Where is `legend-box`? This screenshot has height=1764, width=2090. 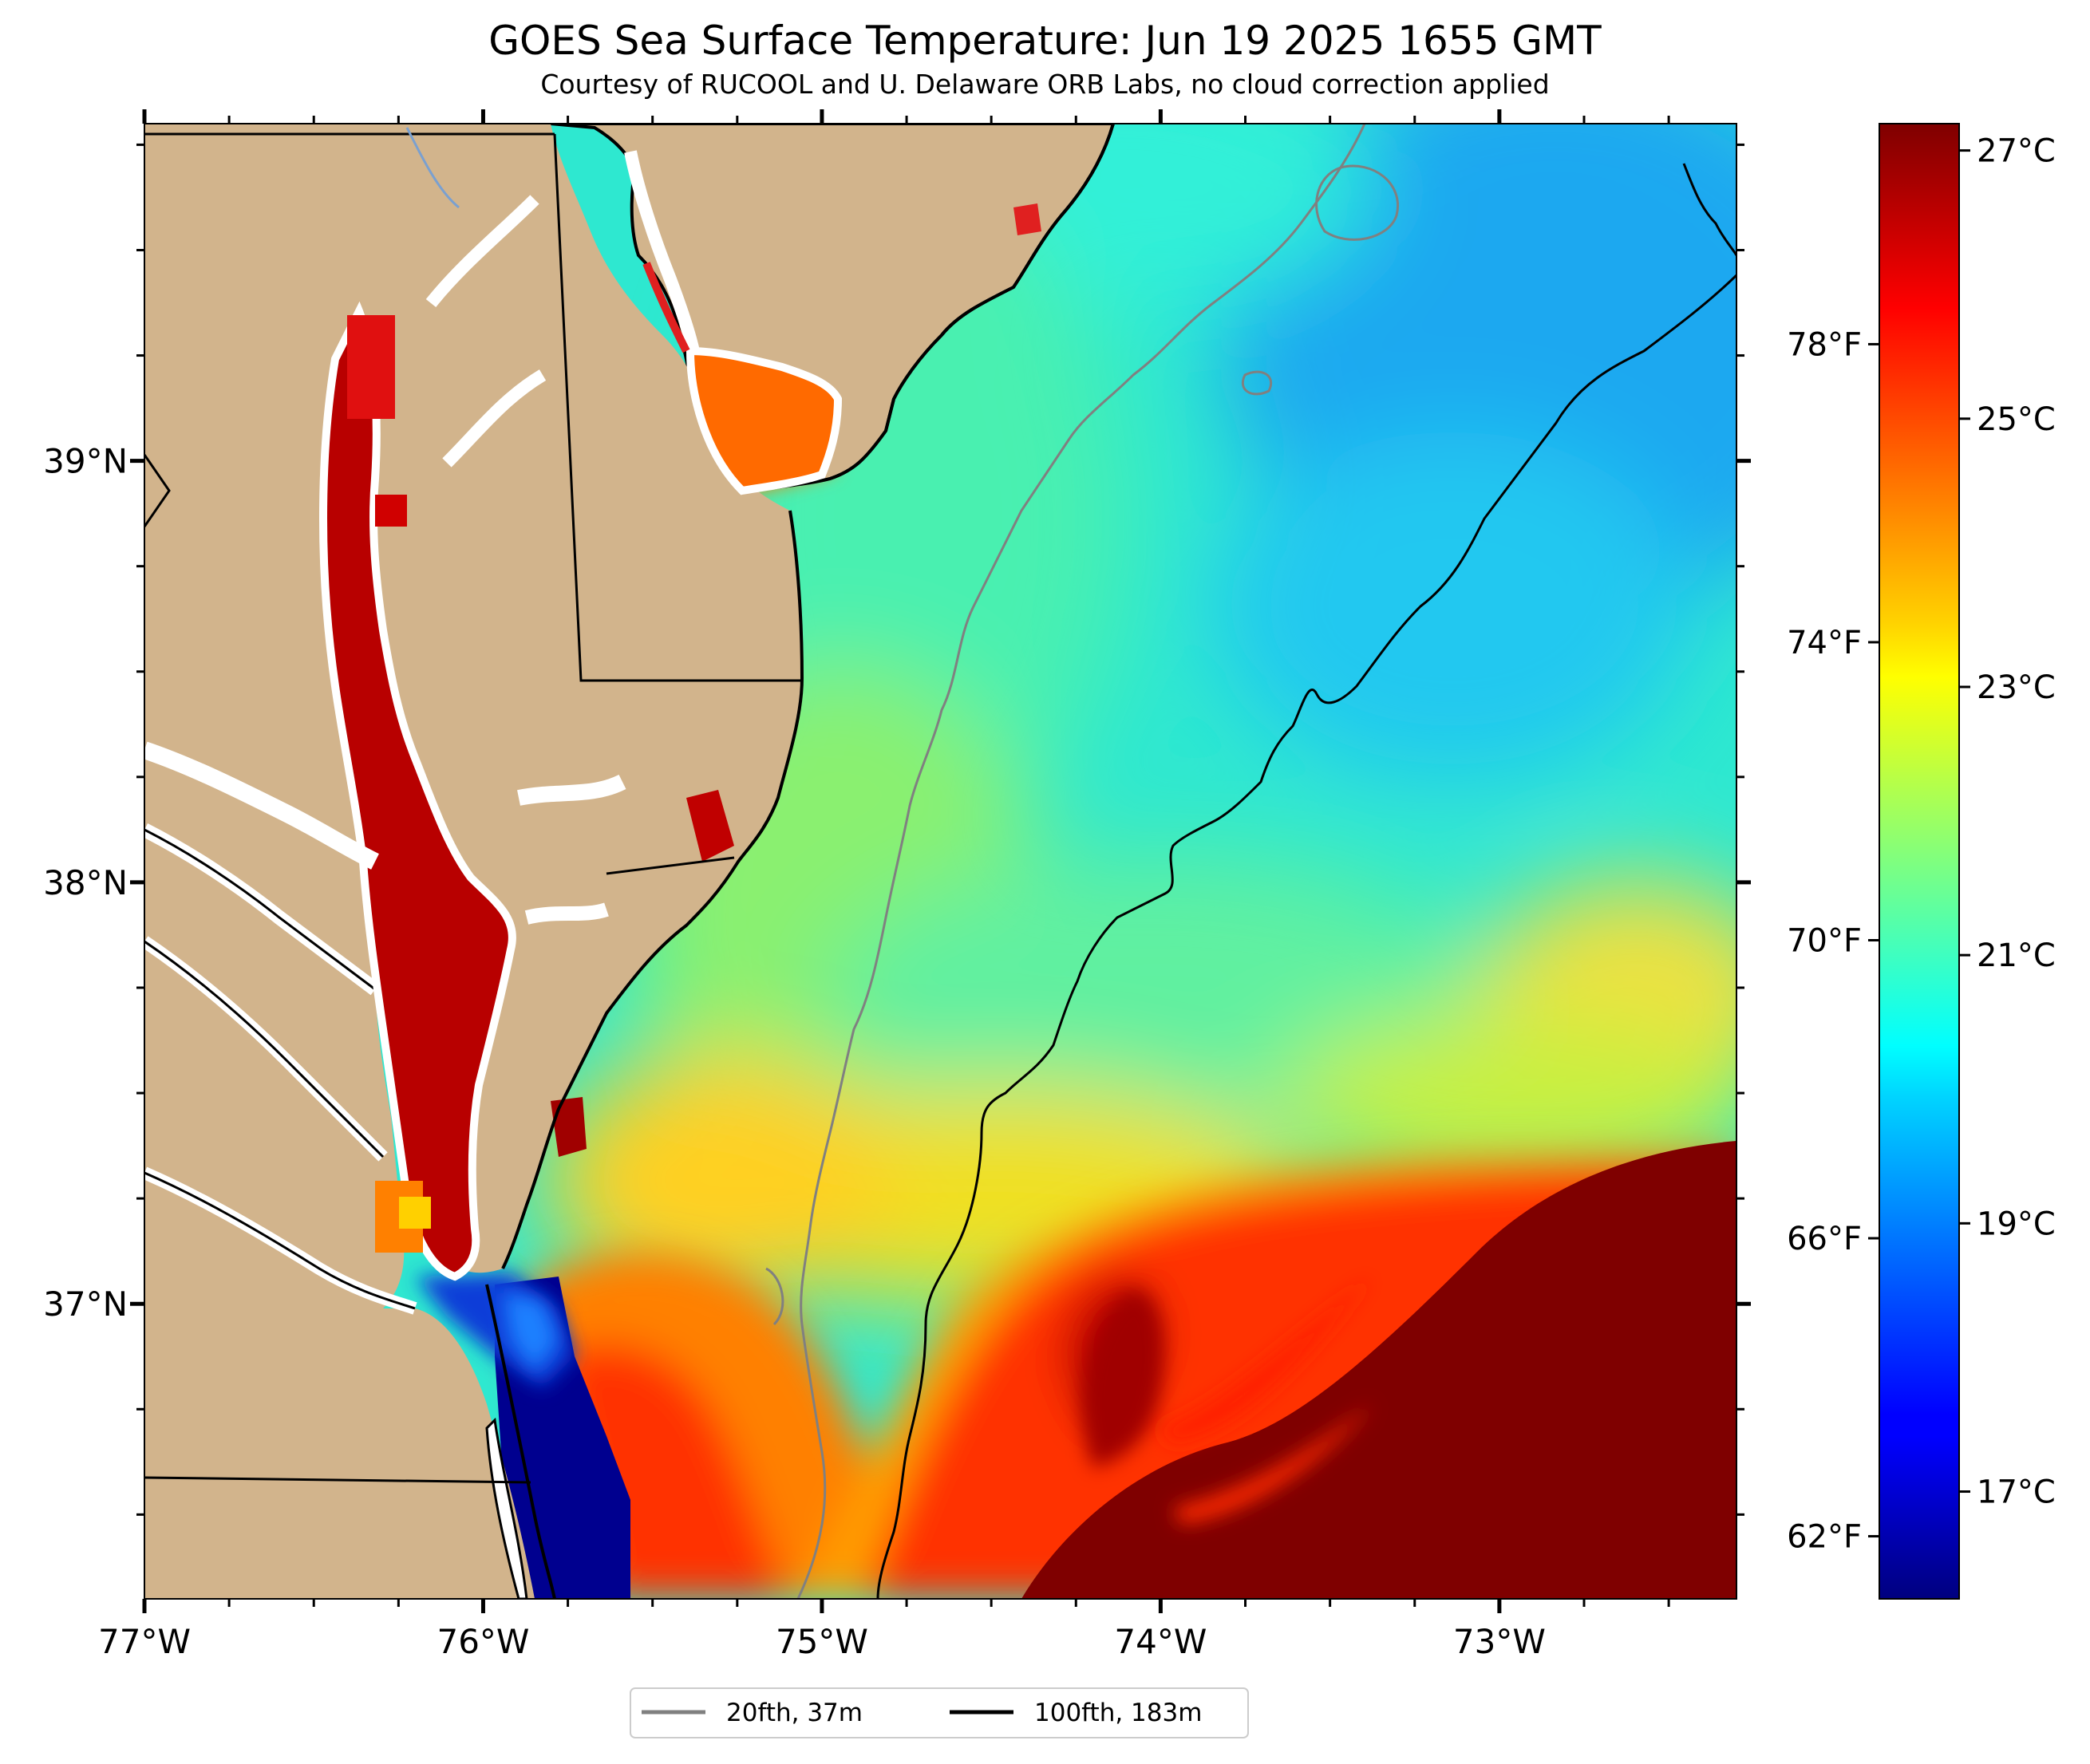 legend-box is located at coordinates (939, 1712).